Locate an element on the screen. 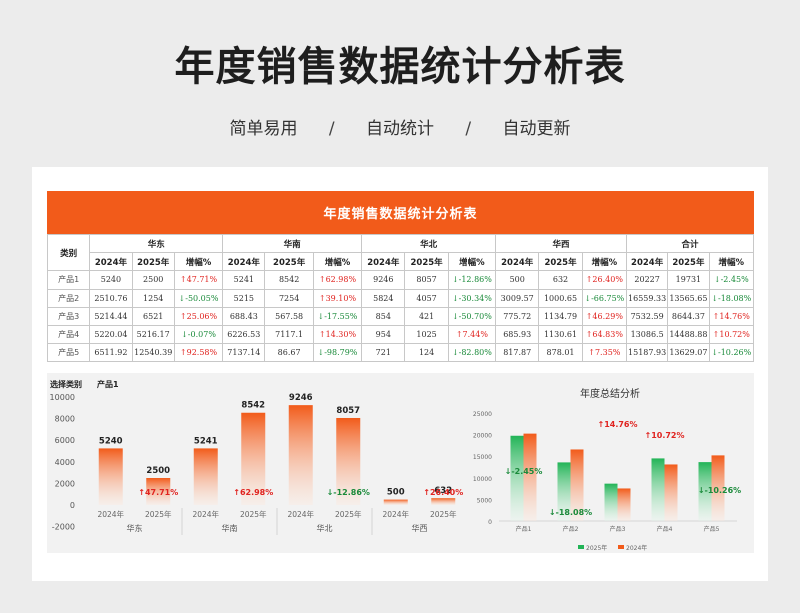 This screenshot has width=800, height=613. value-cell: 16559.33 is located at coordinates (647, 298).